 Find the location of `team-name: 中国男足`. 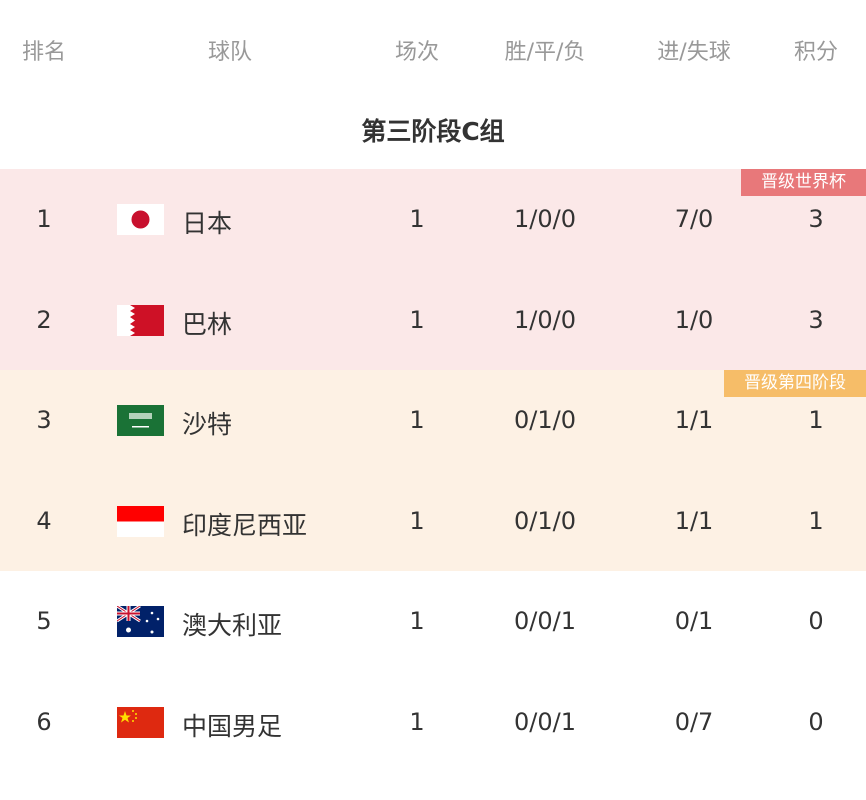

team-name: 中国男足 is located at coordinates (232, 726).